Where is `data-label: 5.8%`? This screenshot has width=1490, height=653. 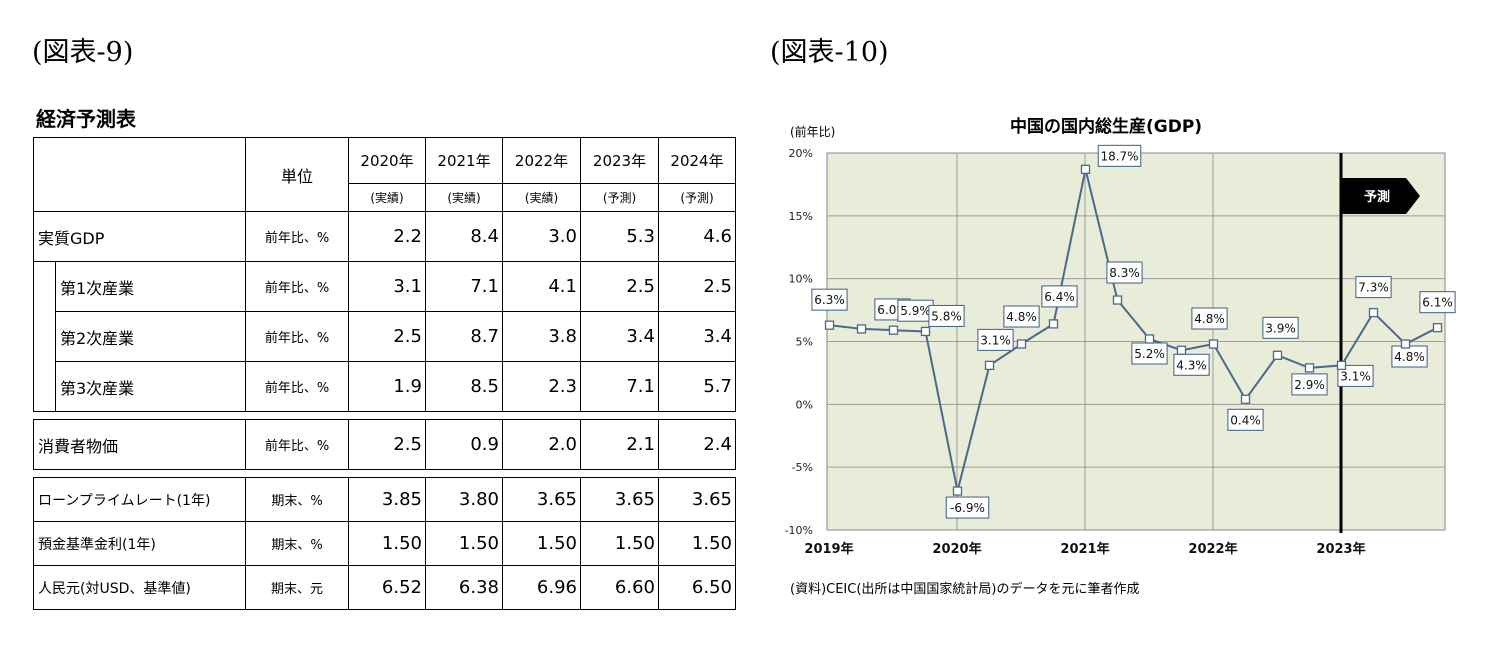 data-label: 5.8% is located at coordinates (946, 316).